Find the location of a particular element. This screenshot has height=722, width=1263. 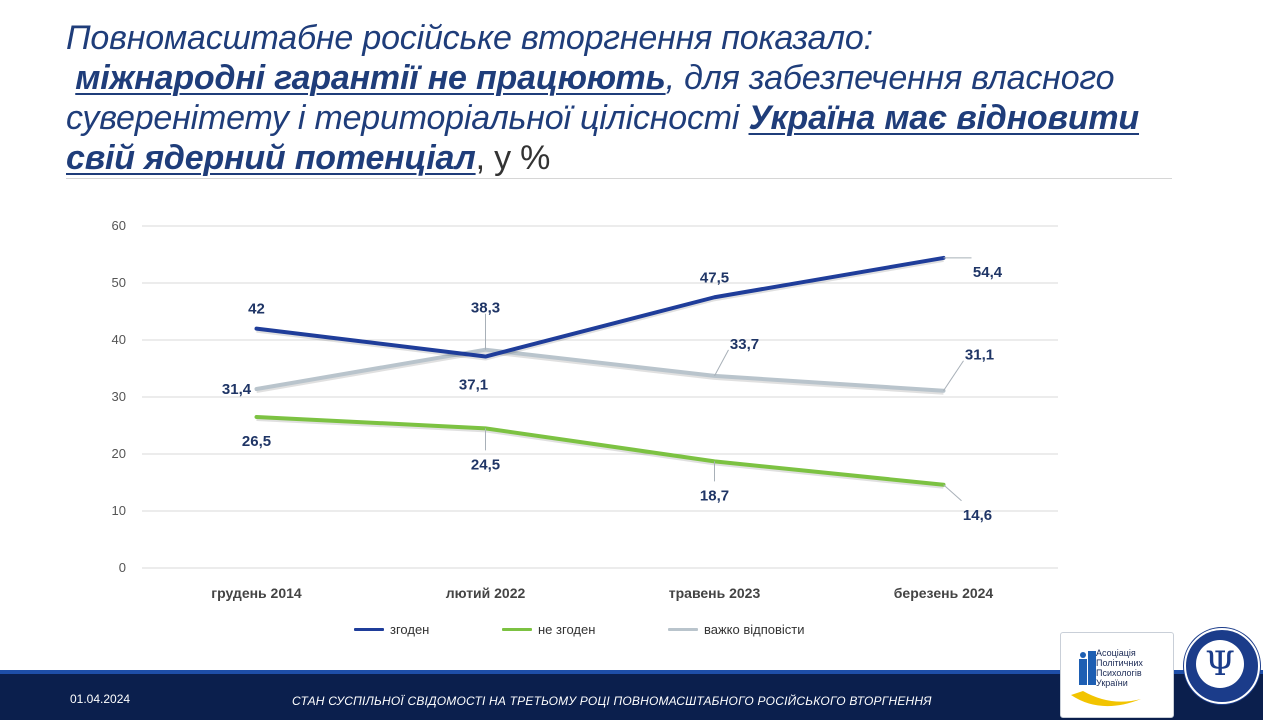

legend-item: важко відповісти is located at coordinates (736, 629).